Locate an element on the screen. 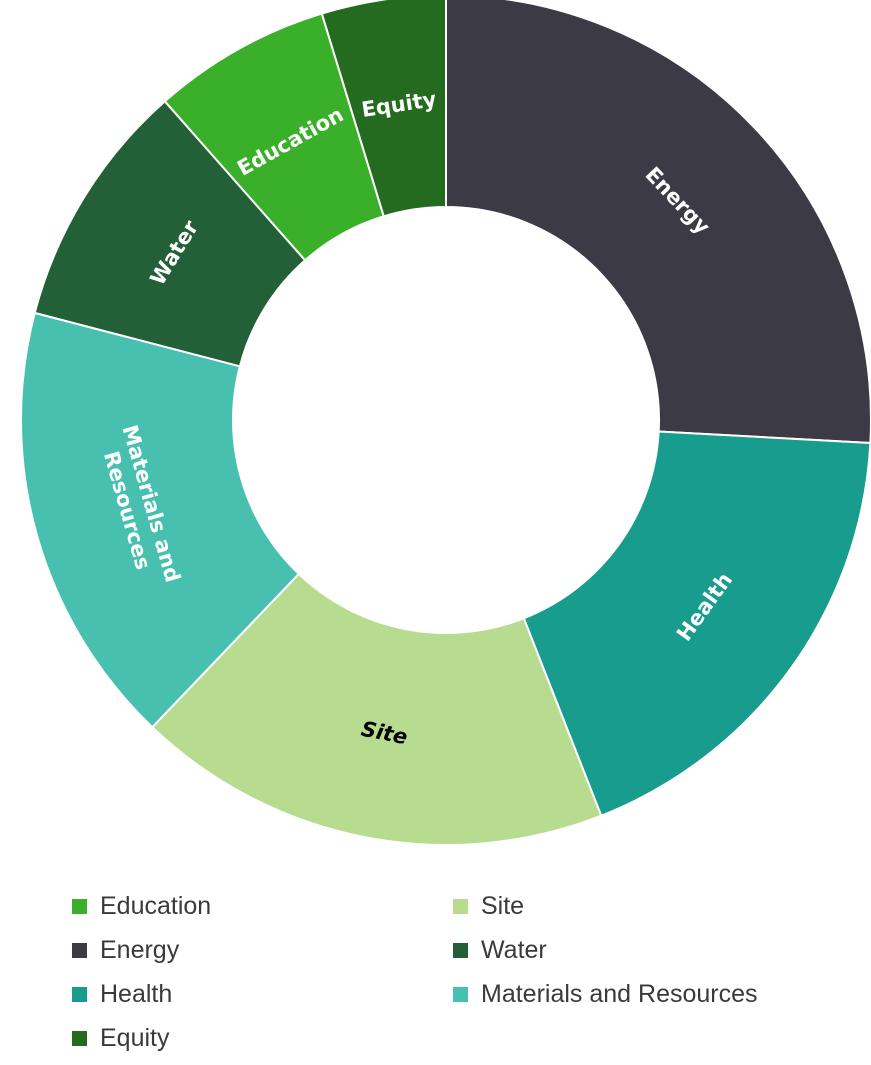 This screenshot has width=871, height=1065. legend-label: Equity is located at coordinates (135, 1037).